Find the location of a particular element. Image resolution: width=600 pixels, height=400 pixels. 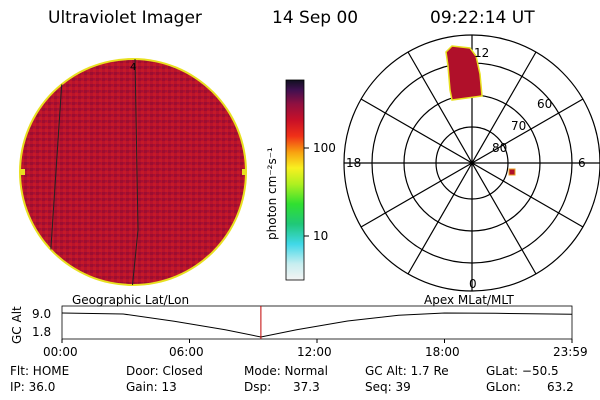

colorbar-unit-label: photon cm⁻²s⁻¹ is located at coordinates (272, 193).